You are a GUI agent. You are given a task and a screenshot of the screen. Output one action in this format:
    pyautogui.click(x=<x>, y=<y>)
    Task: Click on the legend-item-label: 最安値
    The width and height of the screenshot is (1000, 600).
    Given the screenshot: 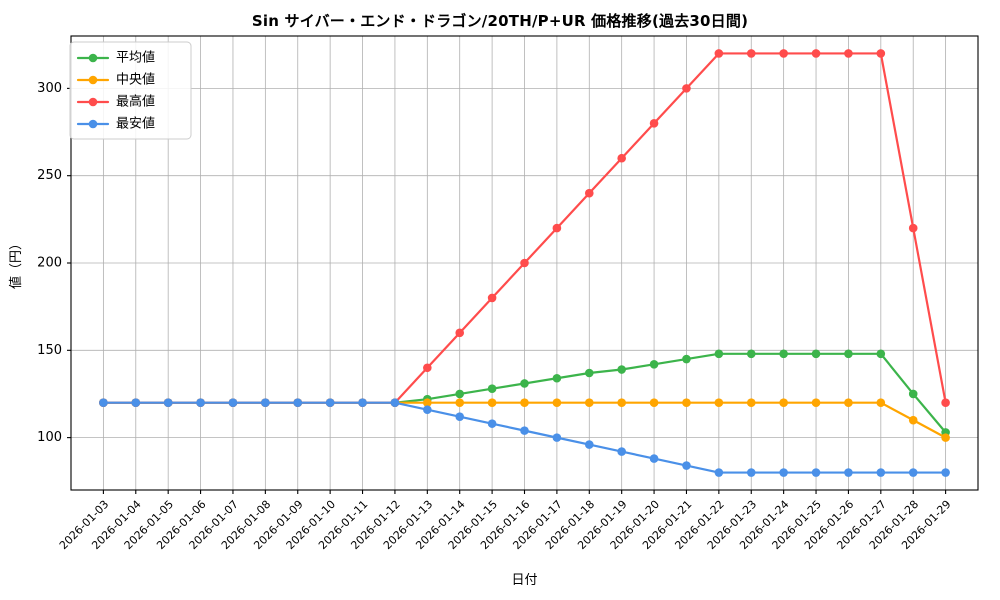 What is the action you would take?
    pyautogui.click(x=135, y=124)
    